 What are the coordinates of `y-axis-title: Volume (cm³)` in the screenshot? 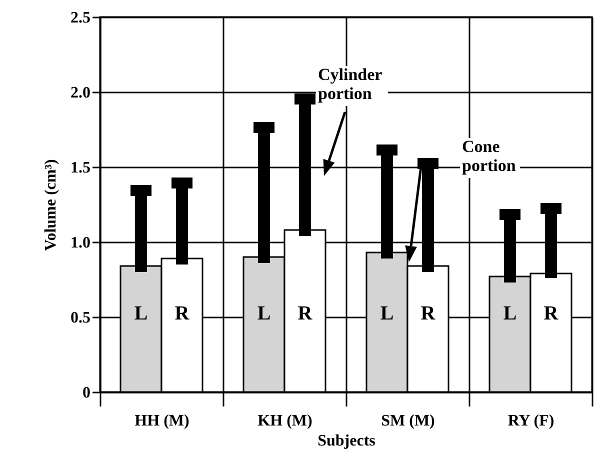 It's located at (51, 205).